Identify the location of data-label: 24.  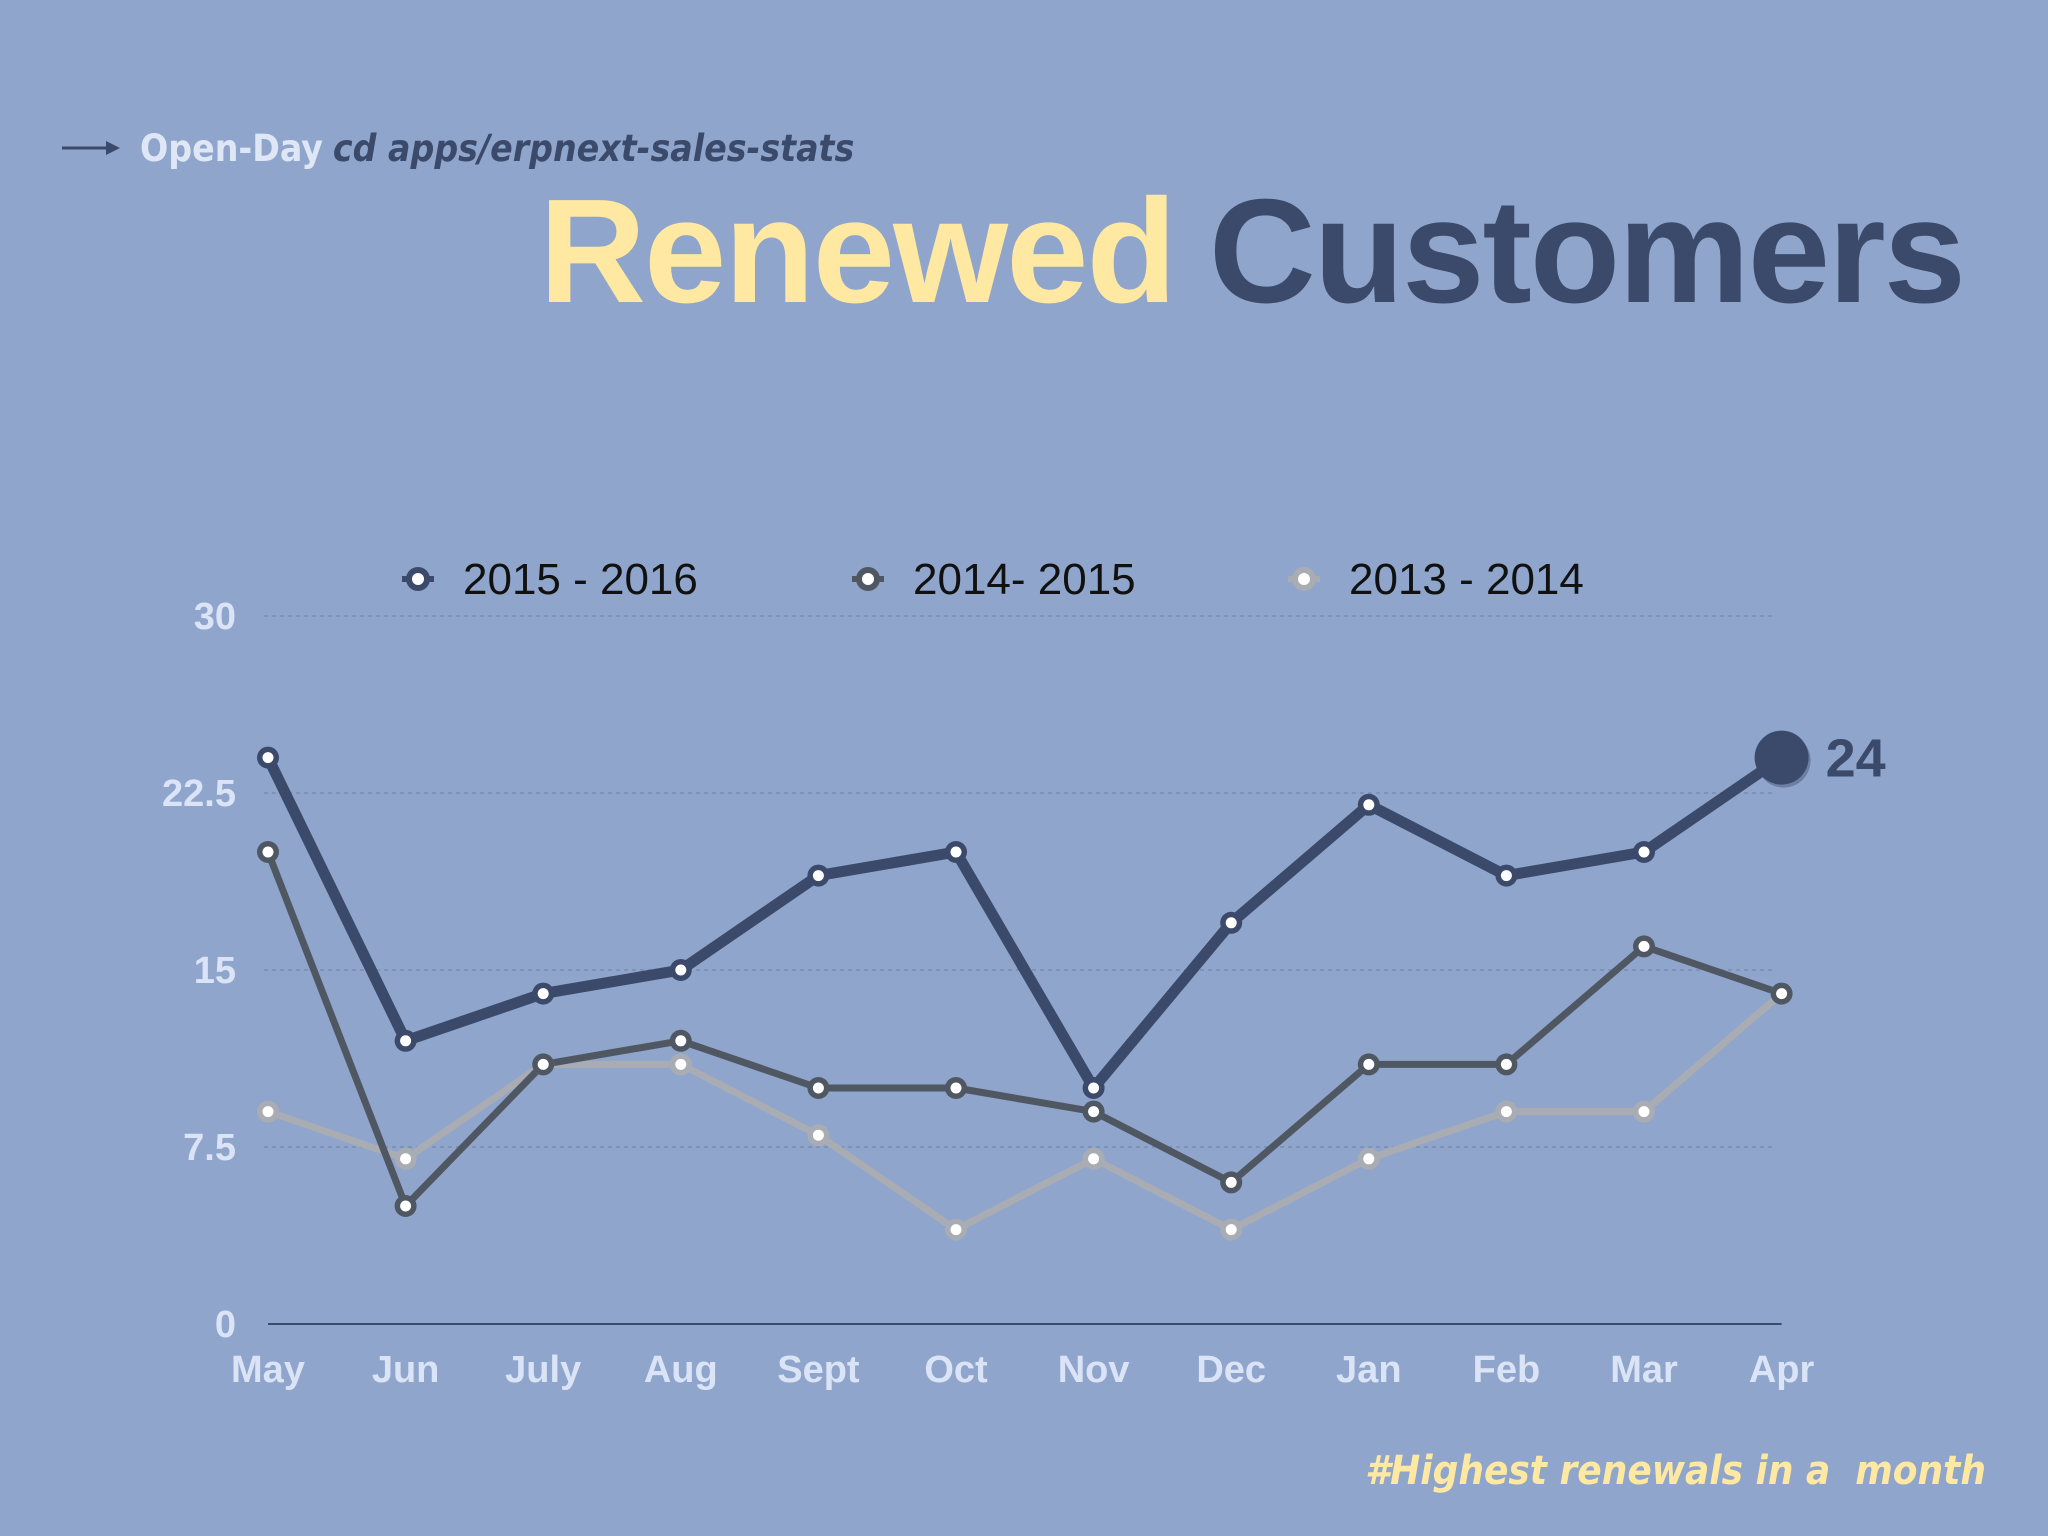
(1856, 759).